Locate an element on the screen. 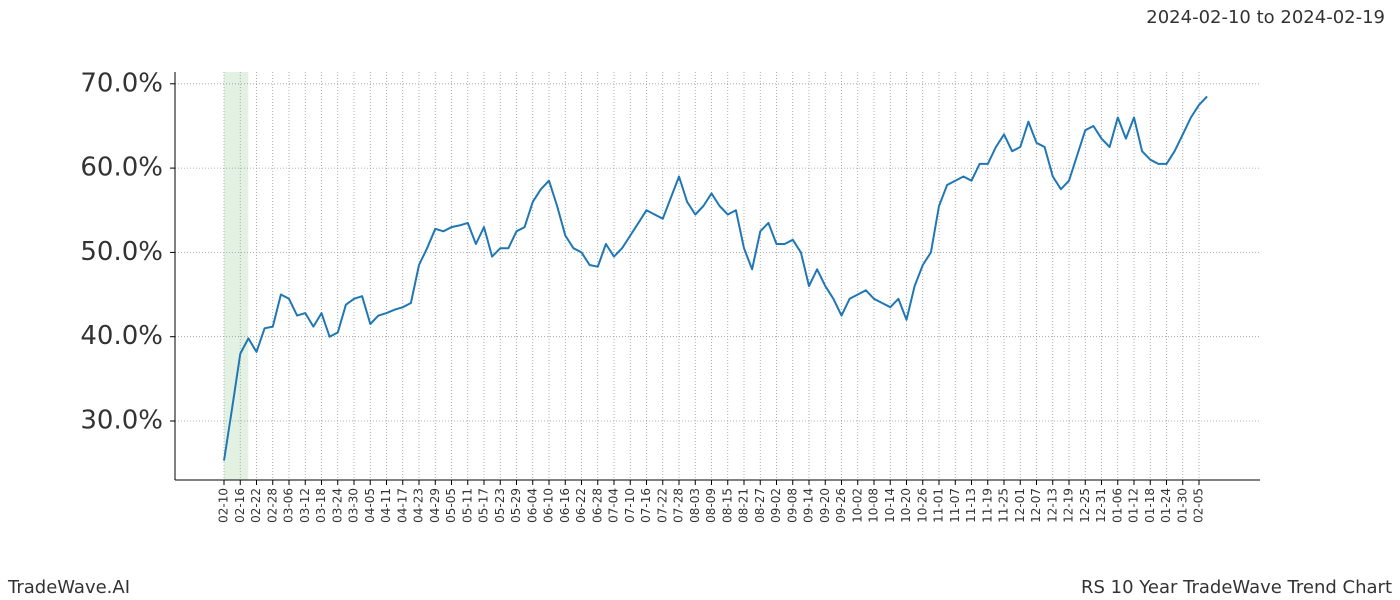 This screenshot has width=1400, height=600. x-tick-label: 09-20 is located at coordinates (825, 505).